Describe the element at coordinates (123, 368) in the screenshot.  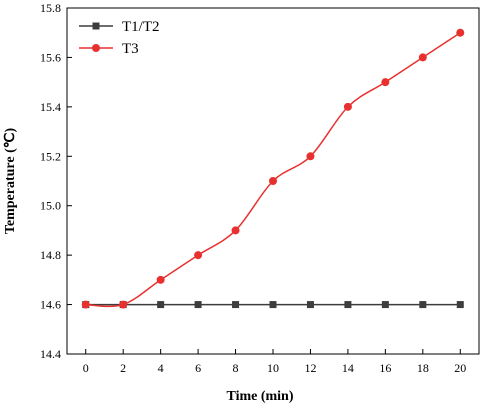
I see `x-tick-label: 2` at that location.